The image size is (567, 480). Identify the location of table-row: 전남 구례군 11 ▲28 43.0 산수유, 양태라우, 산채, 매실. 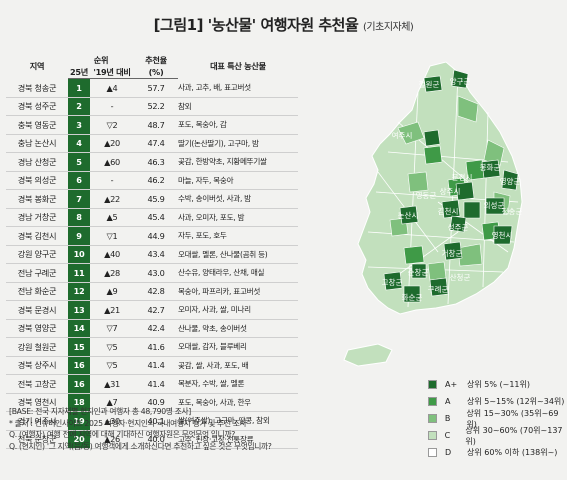
(152, 272).